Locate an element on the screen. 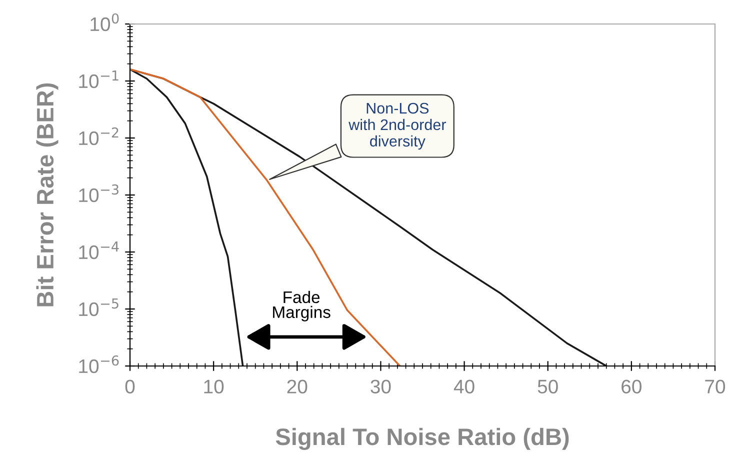  y-tick-label: 10$^{−4}$ is located at coordinates (99, 251).